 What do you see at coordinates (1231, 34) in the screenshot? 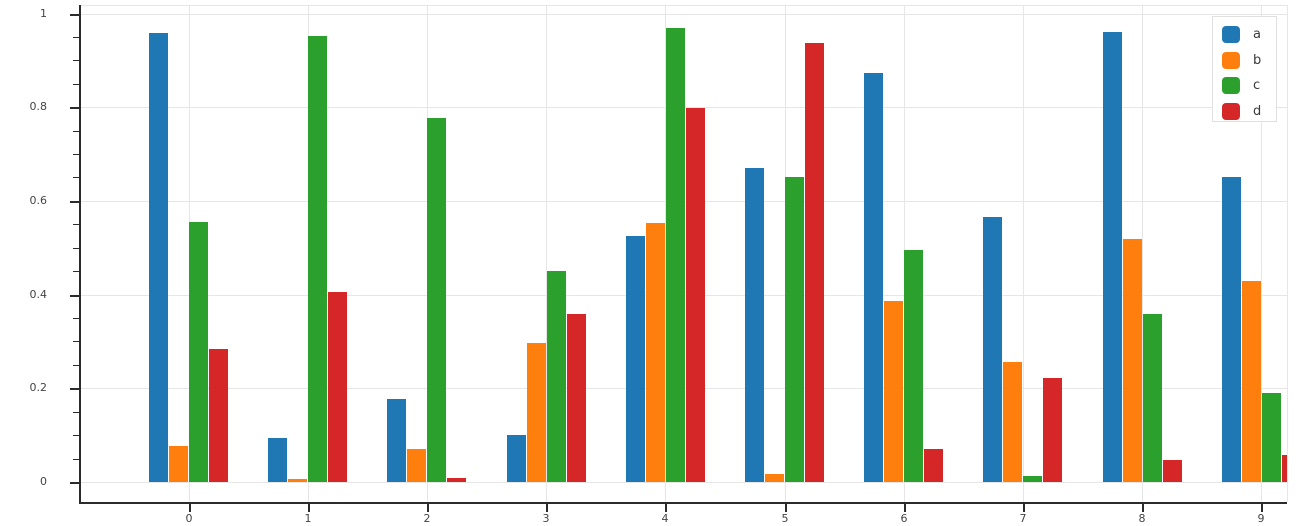
I see `legend-swatch-a` at bounding box center [1231, 34].